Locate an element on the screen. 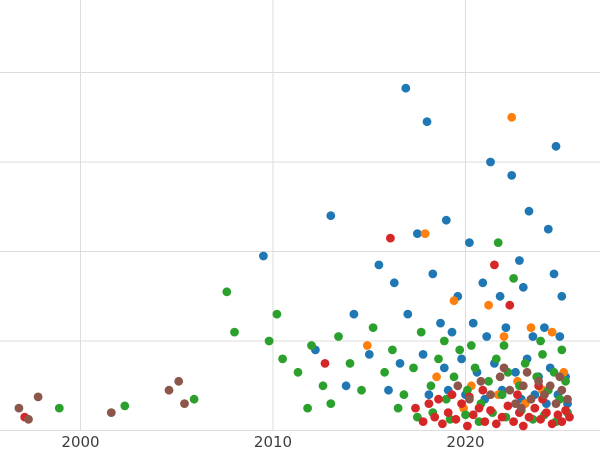 The image size is (600, 450). x-tick-label: 2000 is located at coordinates (80, 441).